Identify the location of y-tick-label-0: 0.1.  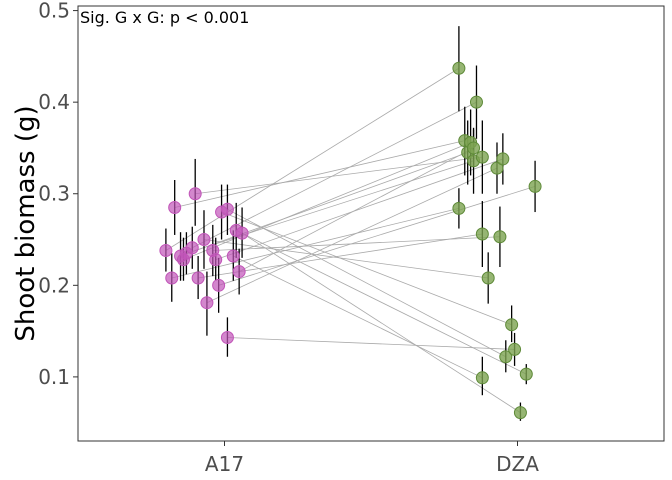
(54, 377).